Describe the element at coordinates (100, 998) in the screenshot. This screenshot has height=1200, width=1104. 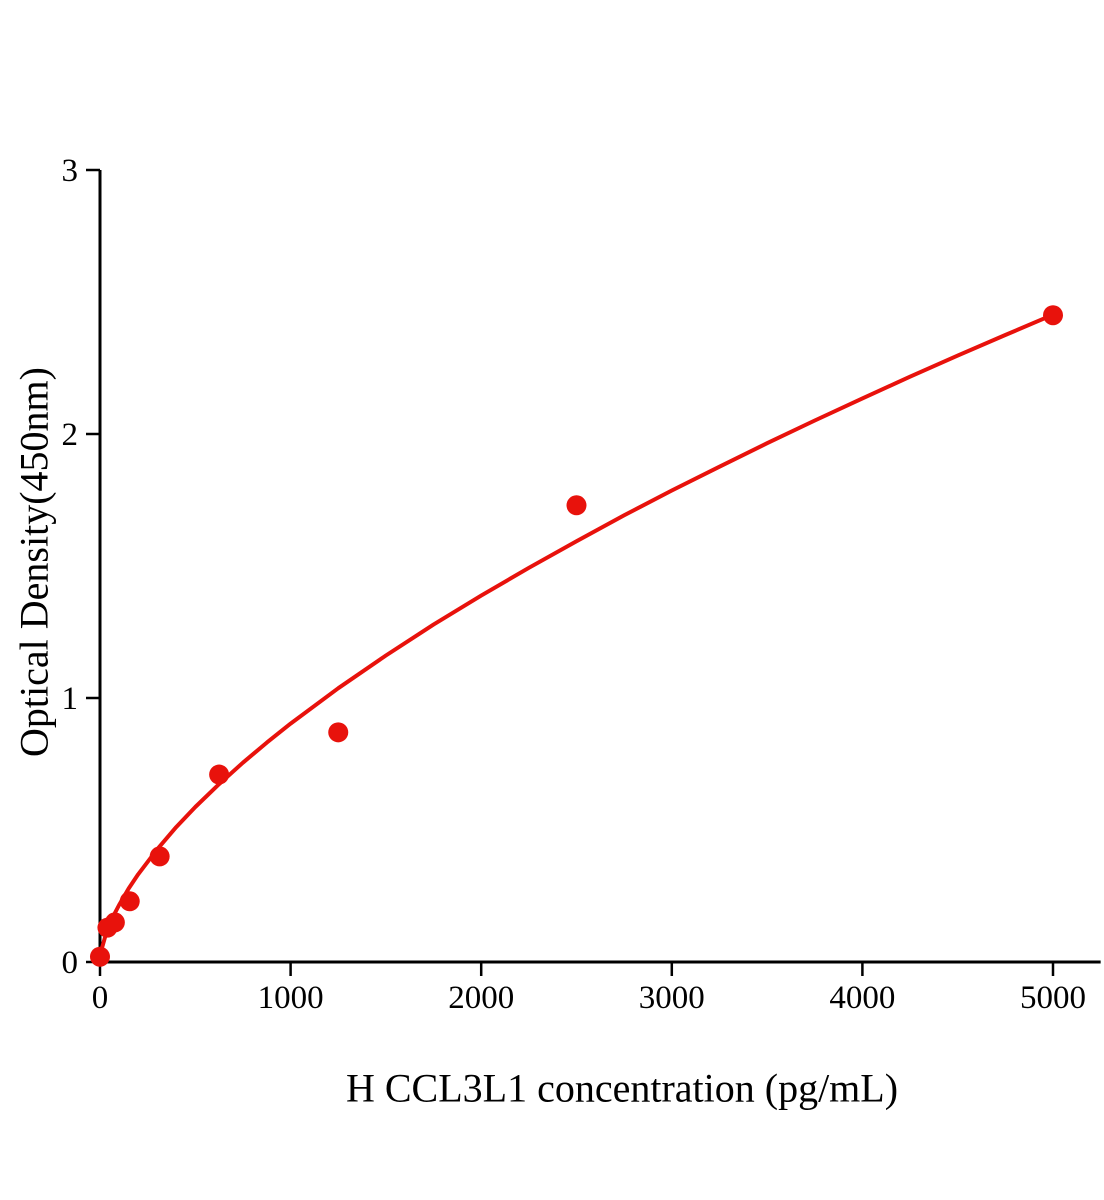
I see `x-tick-label: 0` at that location.